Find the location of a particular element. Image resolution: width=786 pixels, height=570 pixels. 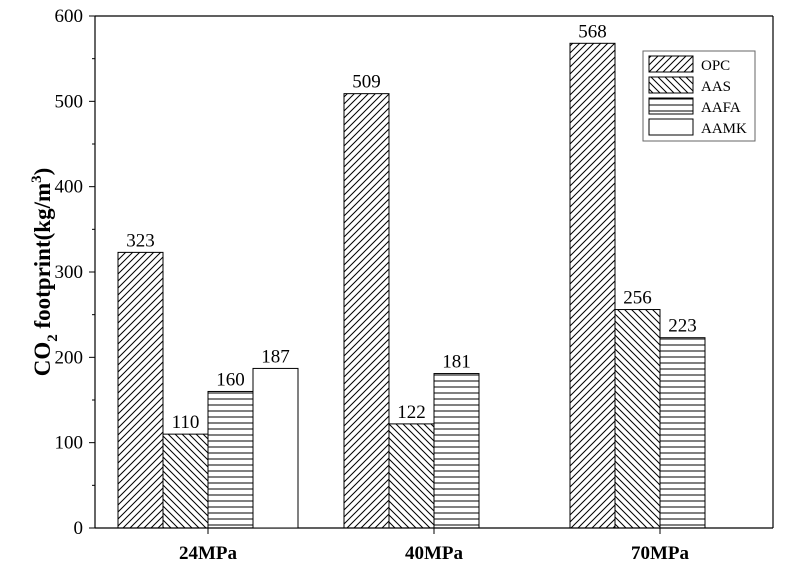

data-label: 256 is located at coordinates (637, 298).